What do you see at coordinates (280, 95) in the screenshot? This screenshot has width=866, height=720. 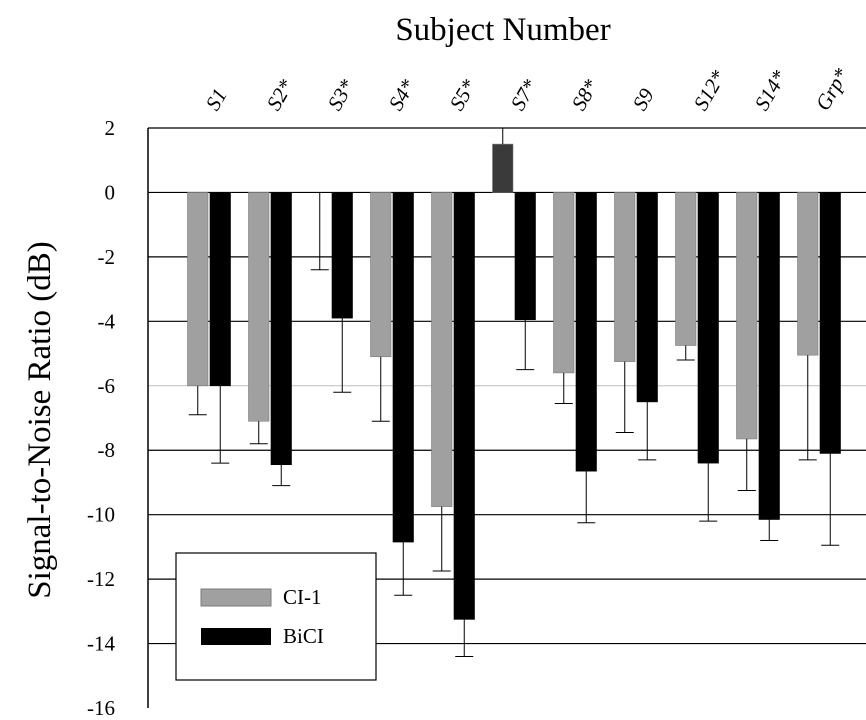 I see `category-label: S2*` at bounding box center [280, 95].